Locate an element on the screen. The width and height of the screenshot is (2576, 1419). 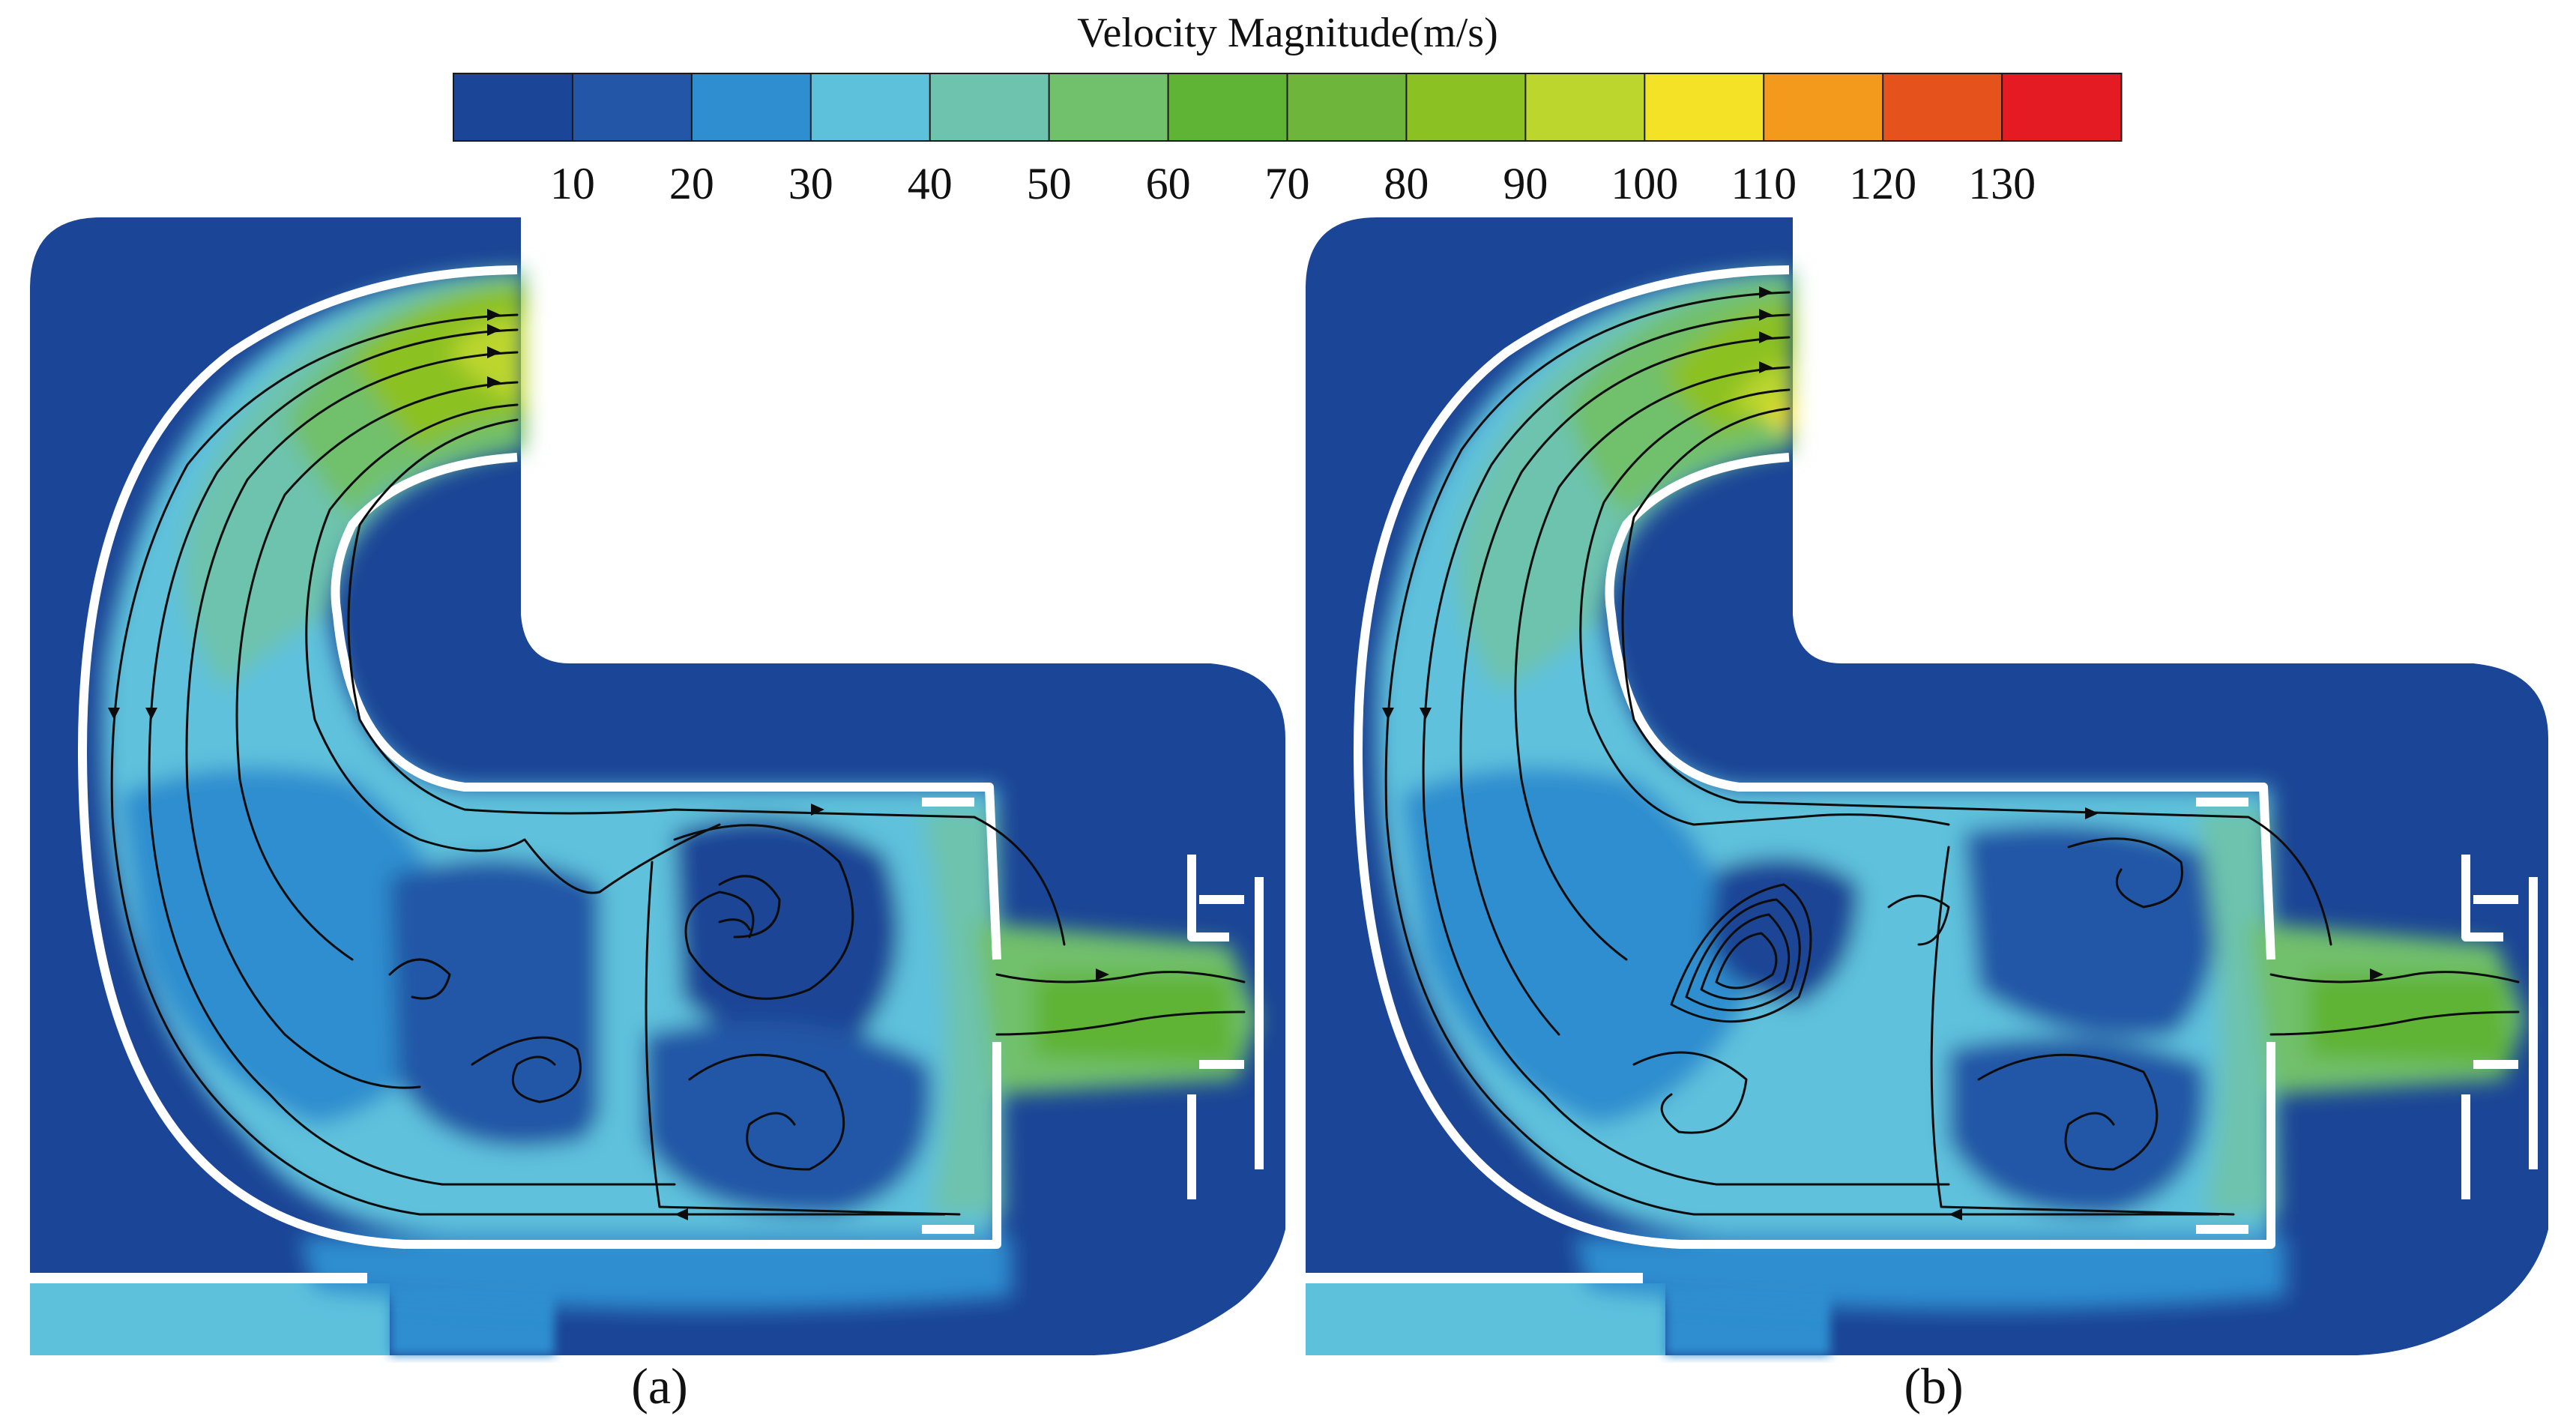
colorbar-tick-label: 90 is located at coordinates (1526, 183).